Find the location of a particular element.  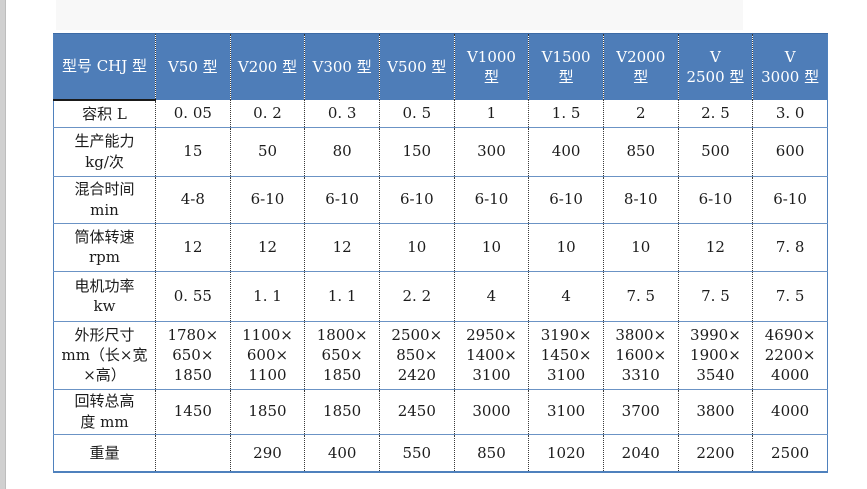

top-highlight-band is located at coordinates (399, 15).